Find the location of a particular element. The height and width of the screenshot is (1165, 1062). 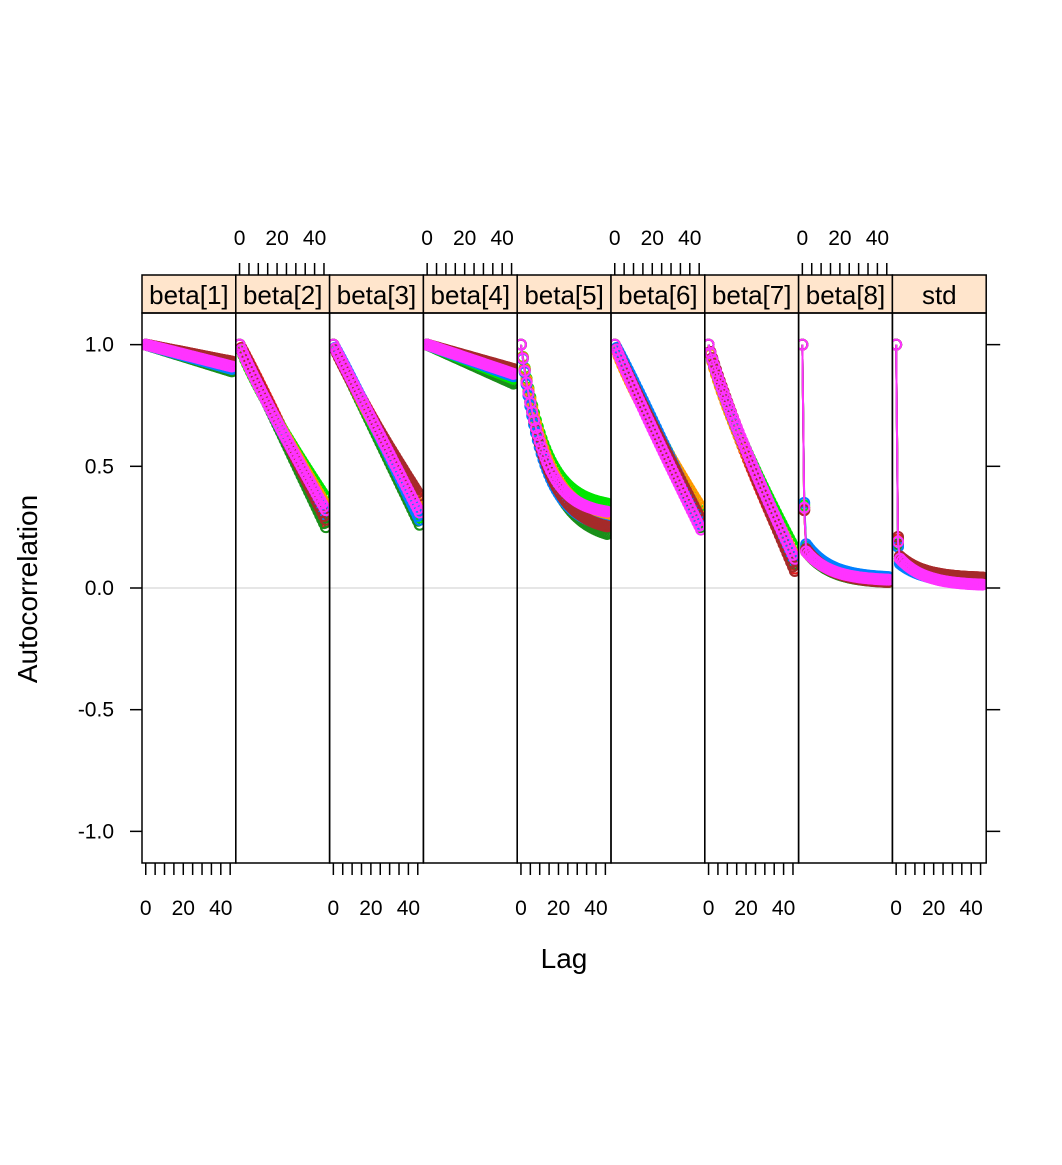

strip-label-beta[1]: beta[1] is located at coordinates (189, 295).